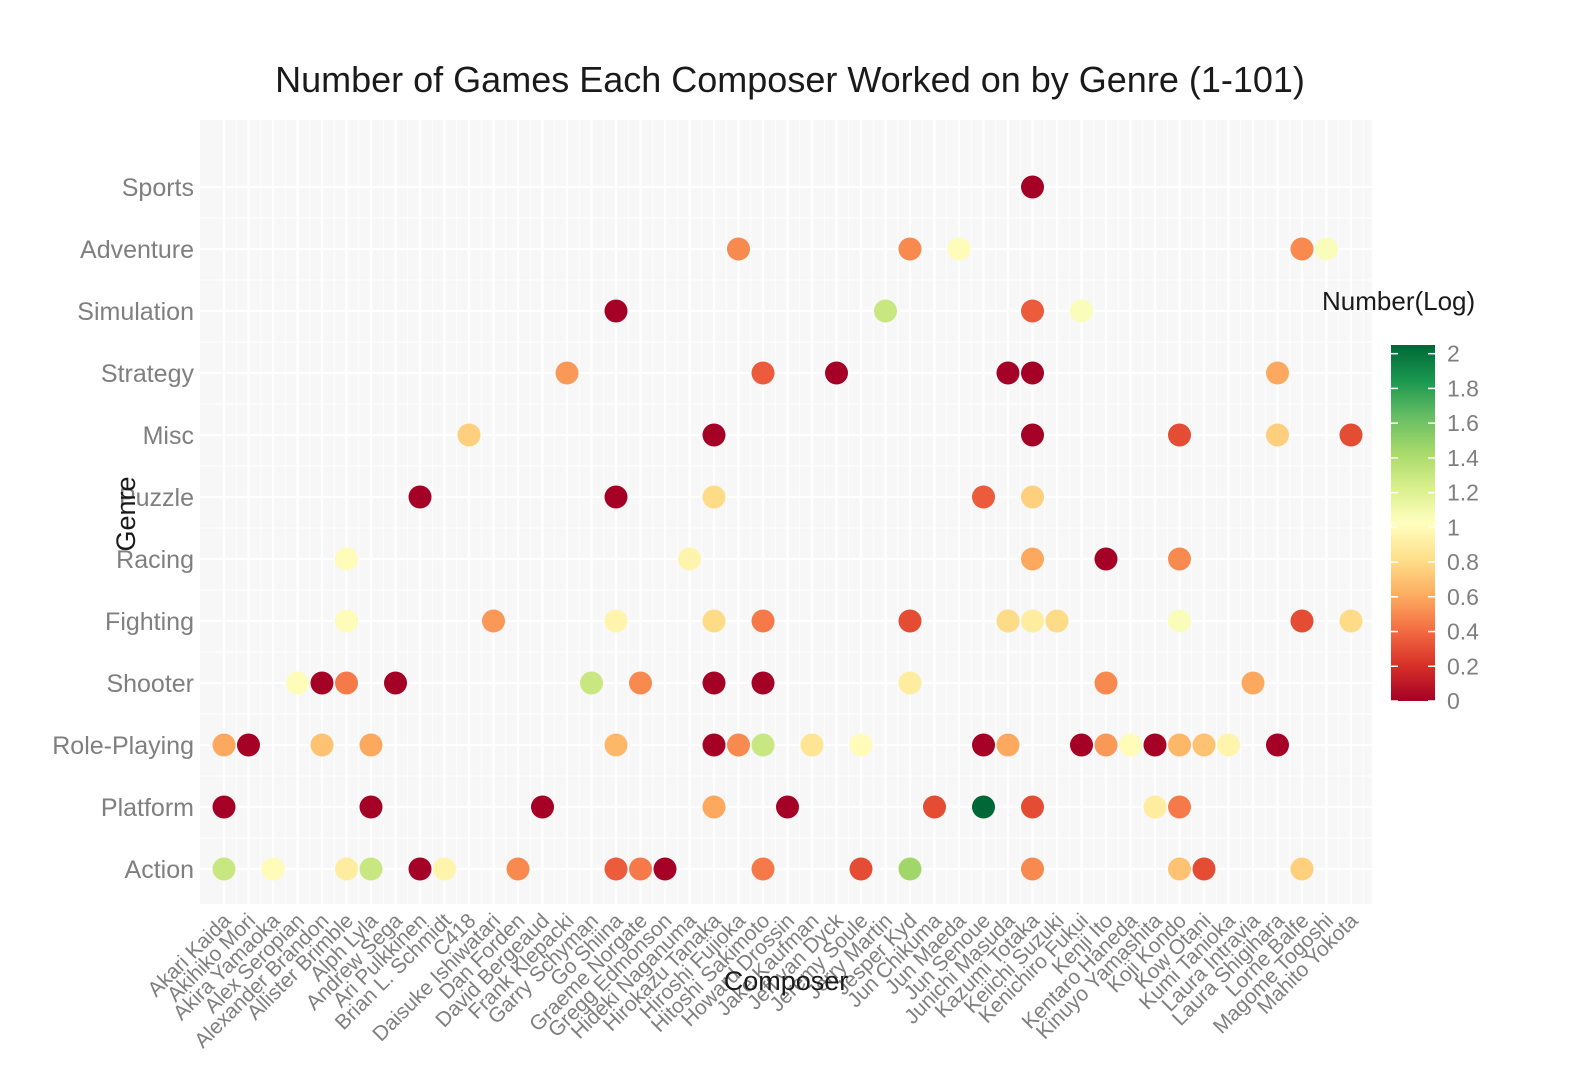  I want to click on y-tick-label: Misc, so click(168, 436).